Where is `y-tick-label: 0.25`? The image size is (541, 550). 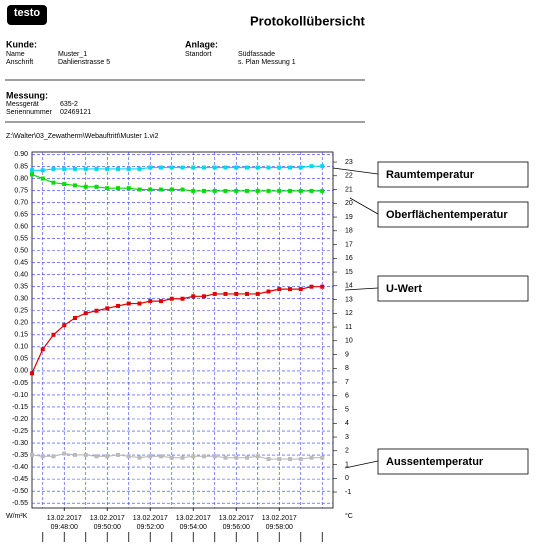 y-tick-label: 0.25 is located at coordinates (21, 311).